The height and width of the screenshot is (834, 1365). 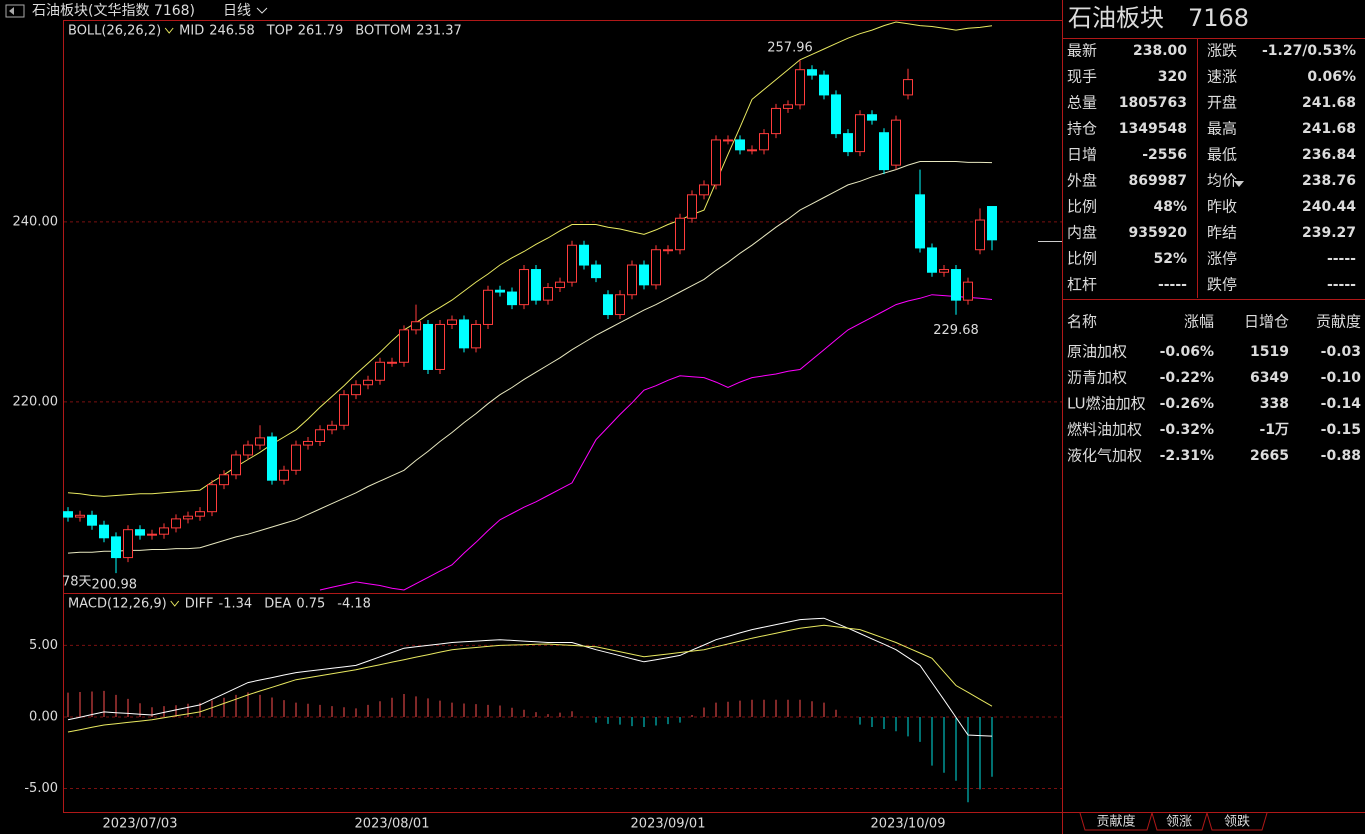 What do you see at coordinates (1106, 404) in the screenshot?
I see `component-cell: LU燃油加权` at bounding box center [1106, 404].